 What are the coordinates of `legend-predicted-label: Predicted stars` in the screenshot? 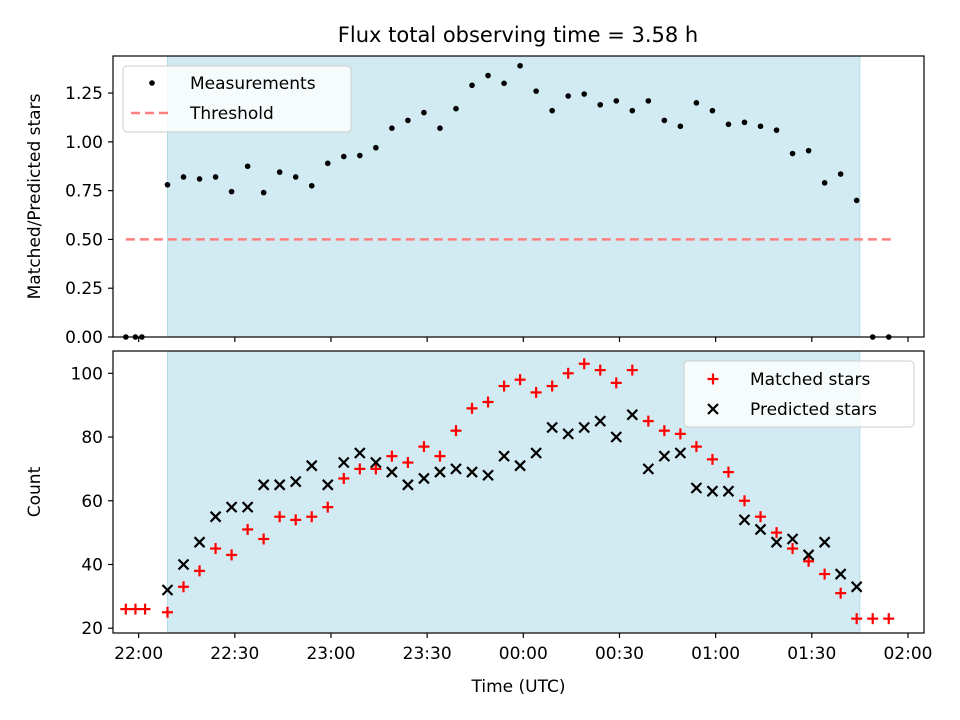 It's located at (813, 410).